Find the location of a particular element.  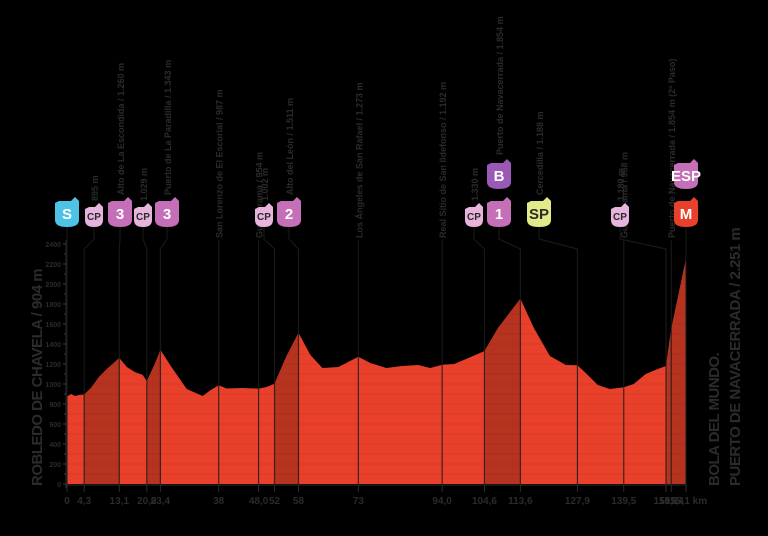

y-tick-label: 600 is located at coordinates (55, 425).